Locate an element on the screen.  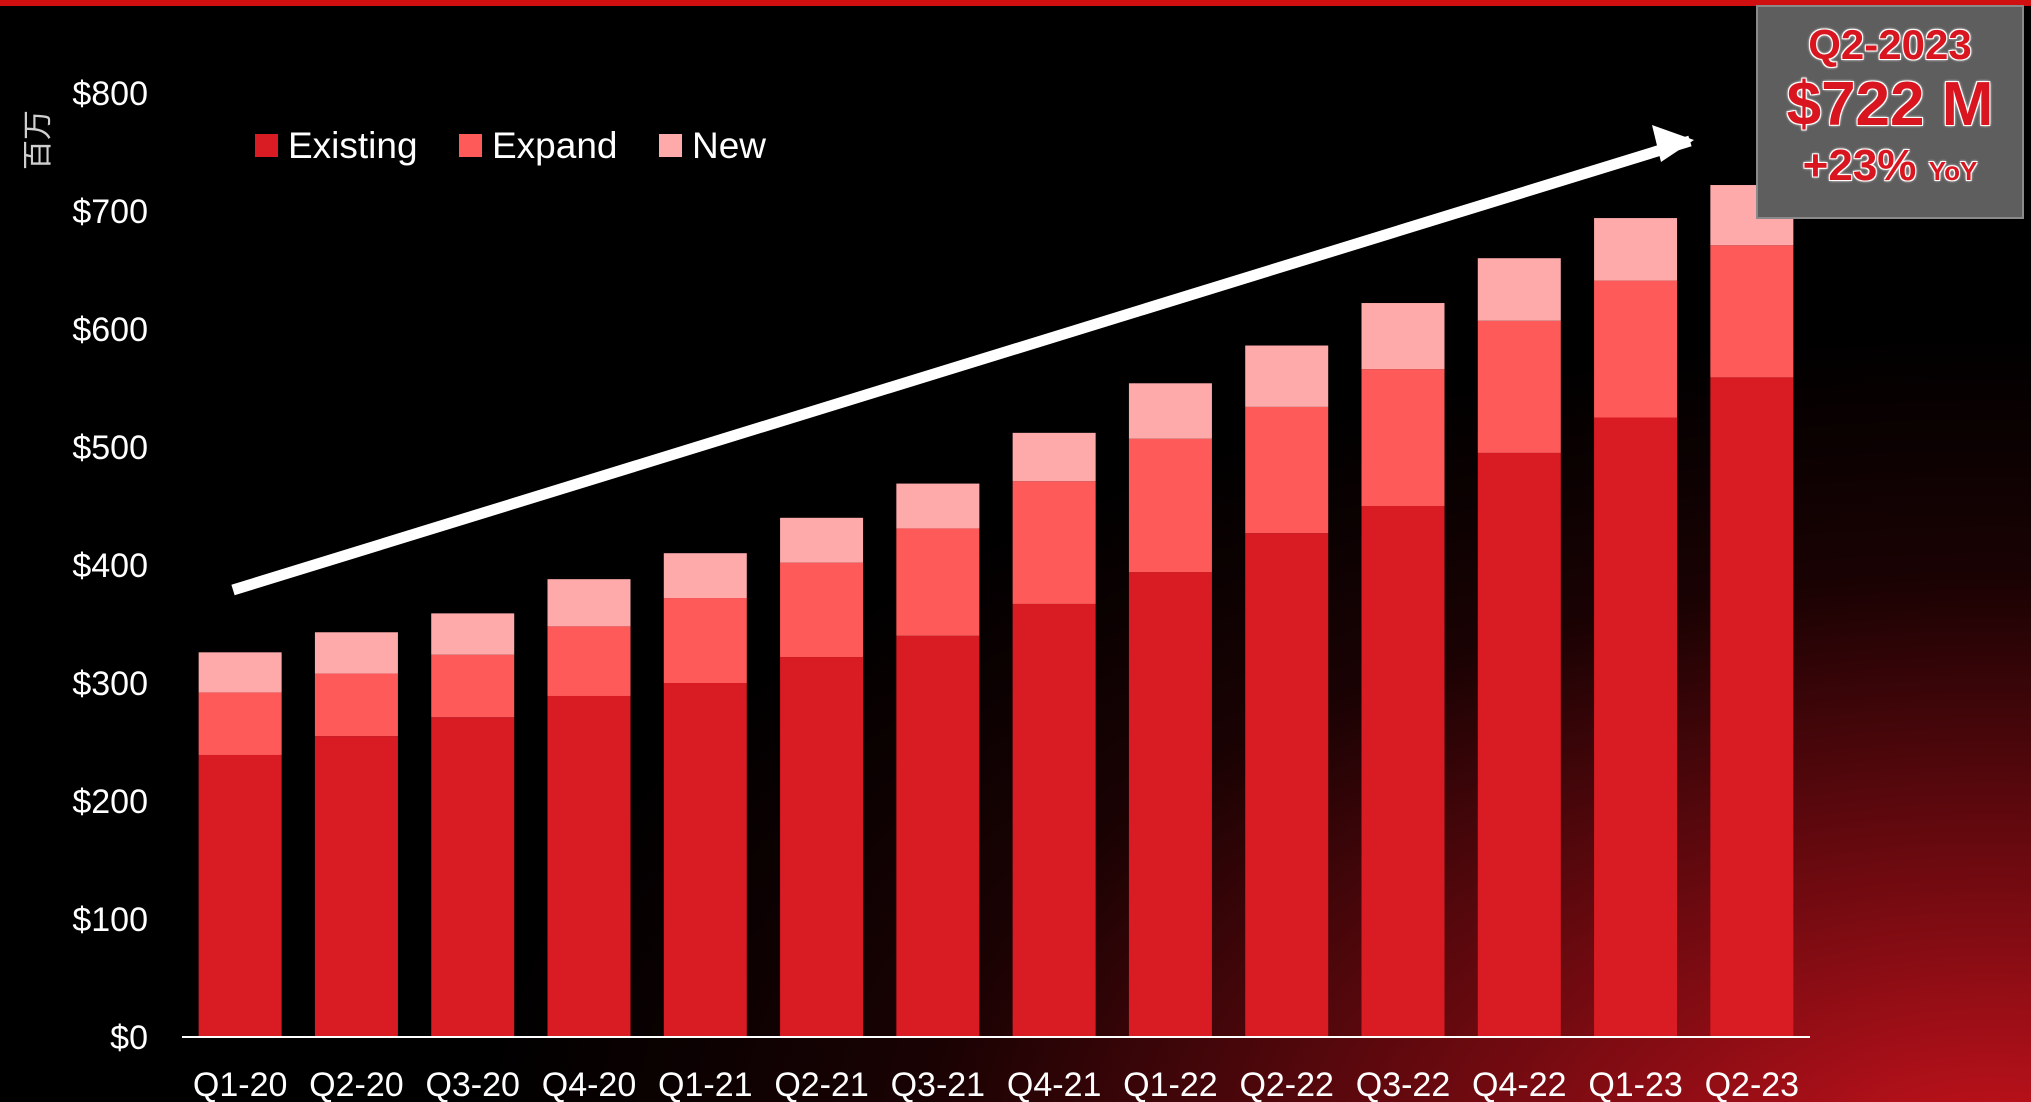
title-band is located at coordinates (1015, 3).